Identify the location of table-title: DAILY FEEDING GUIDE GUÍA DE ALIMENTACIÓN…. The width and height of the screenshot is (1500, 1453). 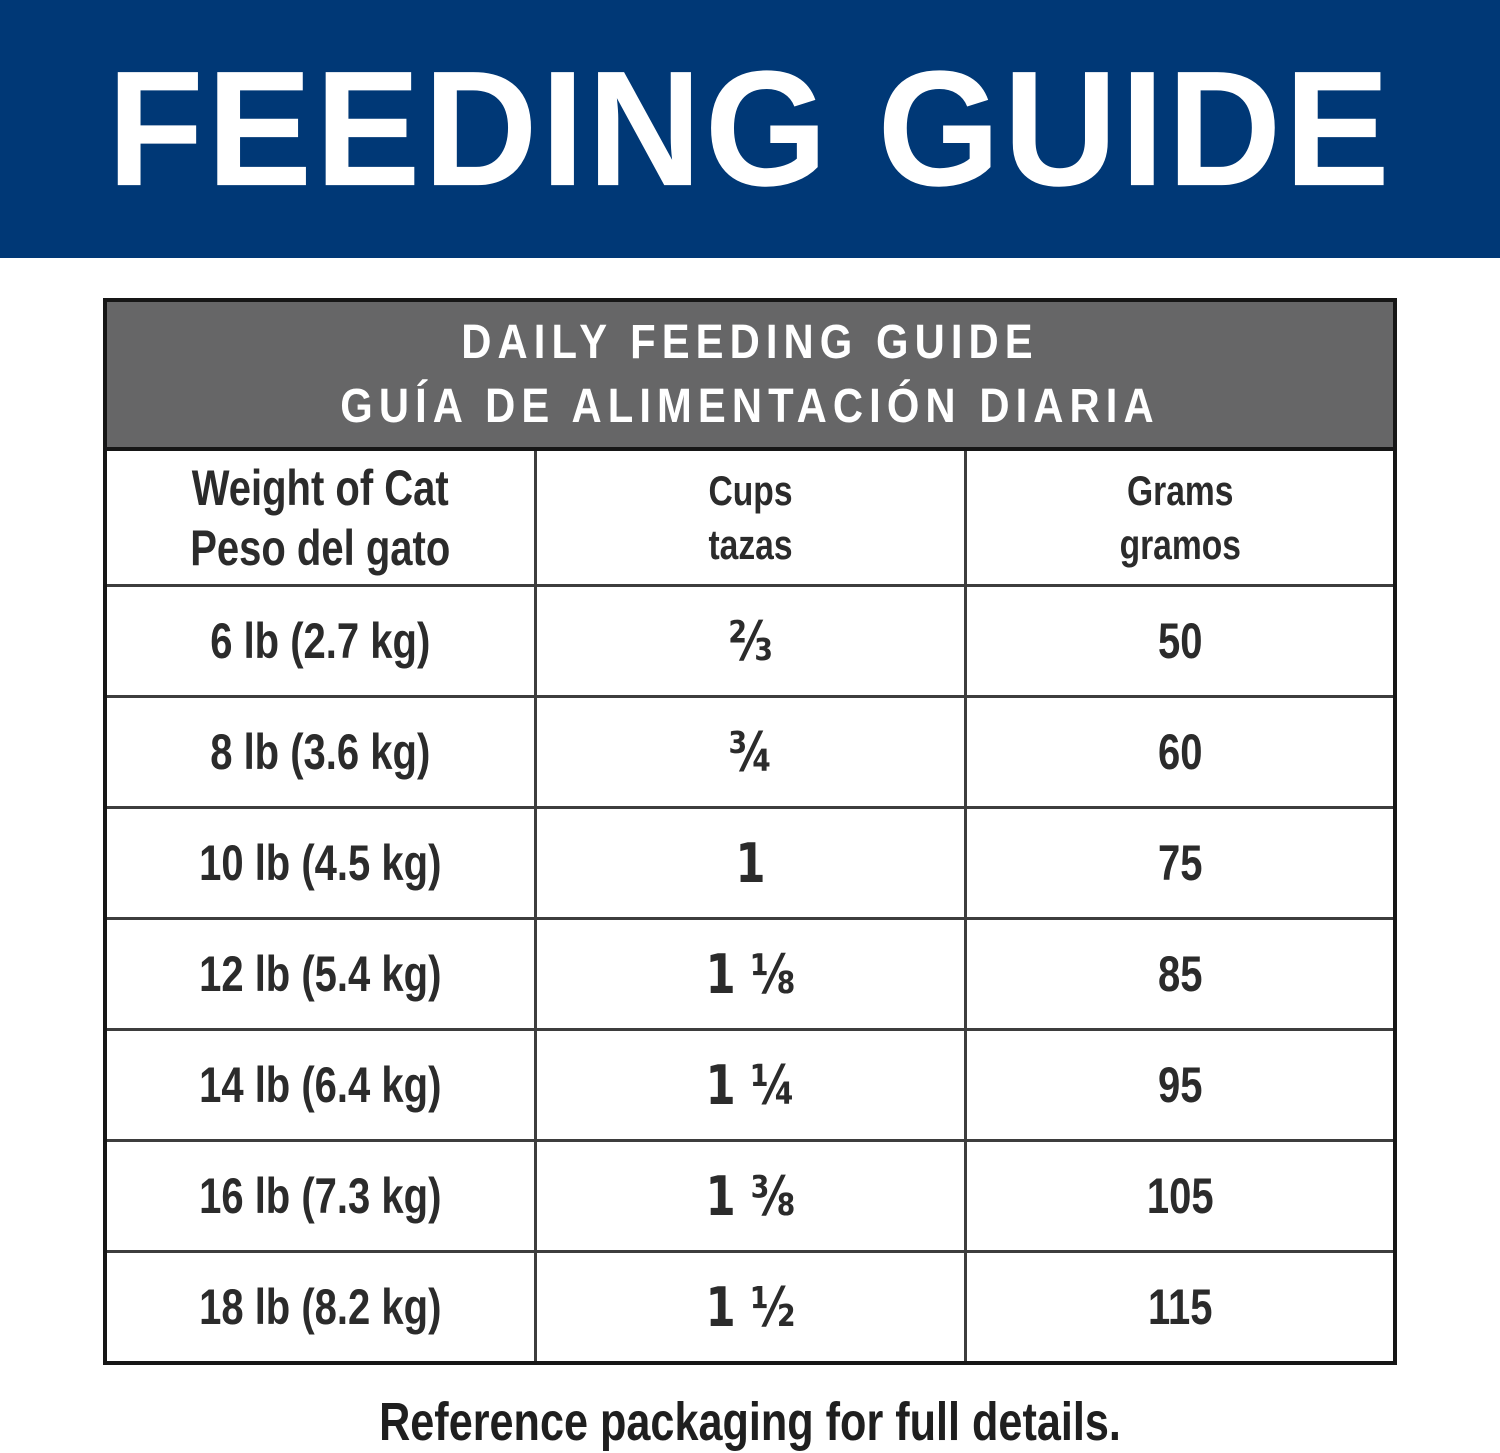
(750, 374).